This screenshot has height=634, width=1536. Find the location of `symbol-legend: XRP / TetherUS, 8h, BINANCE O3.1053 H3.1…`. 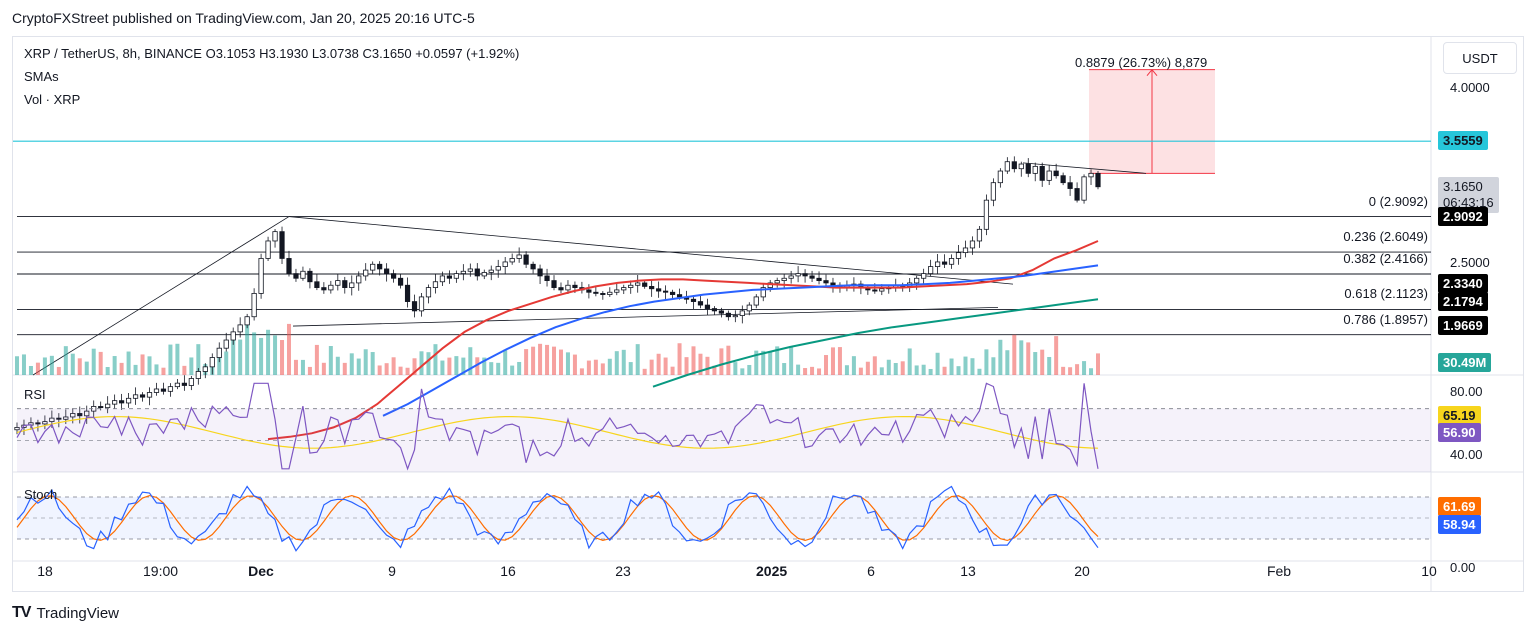

symbol-legend: XRP / TetherUS, 8h, BINANCE O3.1053 H3.1… is located at coordinates (272, 53).